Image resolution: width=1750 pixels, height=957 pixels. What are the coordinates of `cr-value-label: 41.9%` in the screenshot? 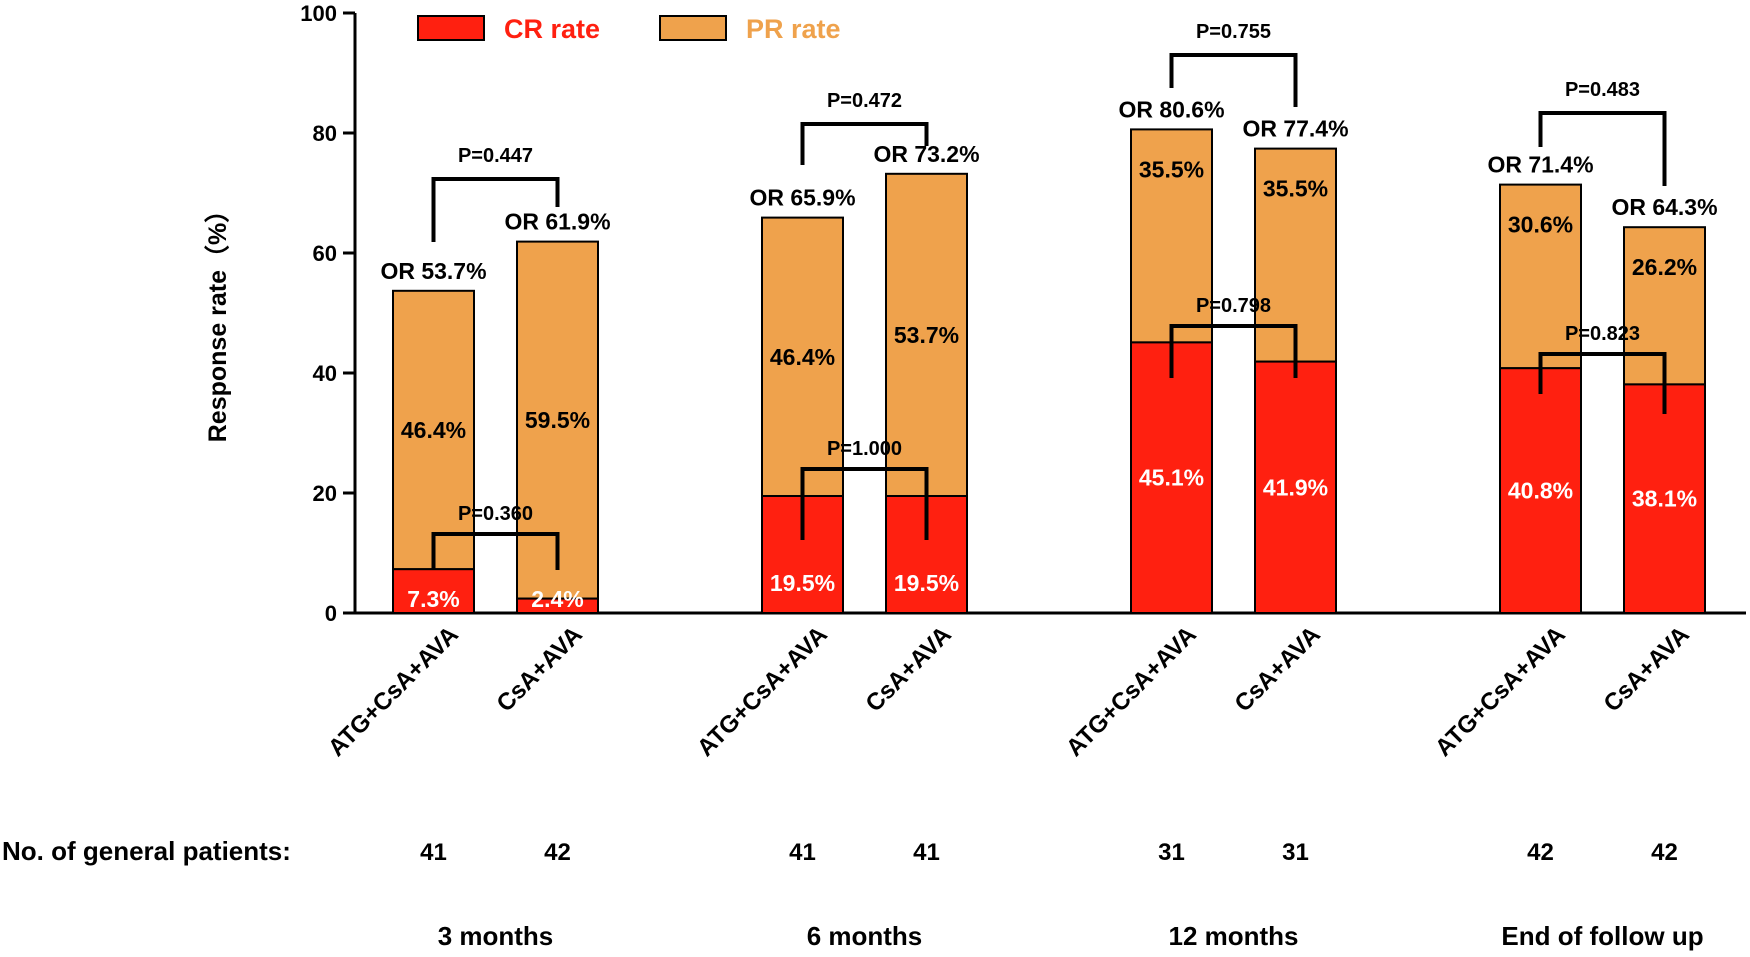 It's located at (1295, 487).